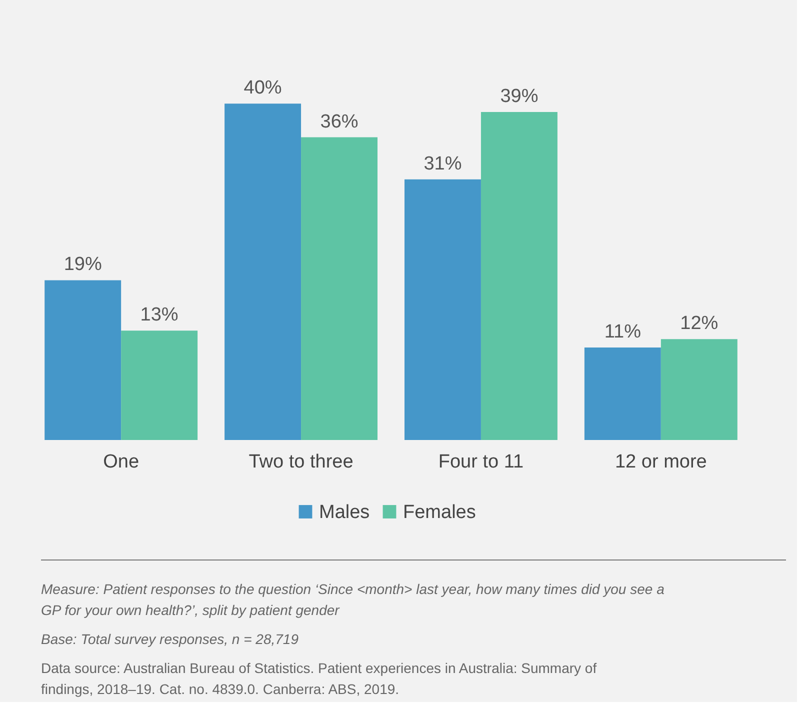  Describe the element at coordinates (301, 462) in the screenshot. I see `x-tick-label: Two to three` at that location.